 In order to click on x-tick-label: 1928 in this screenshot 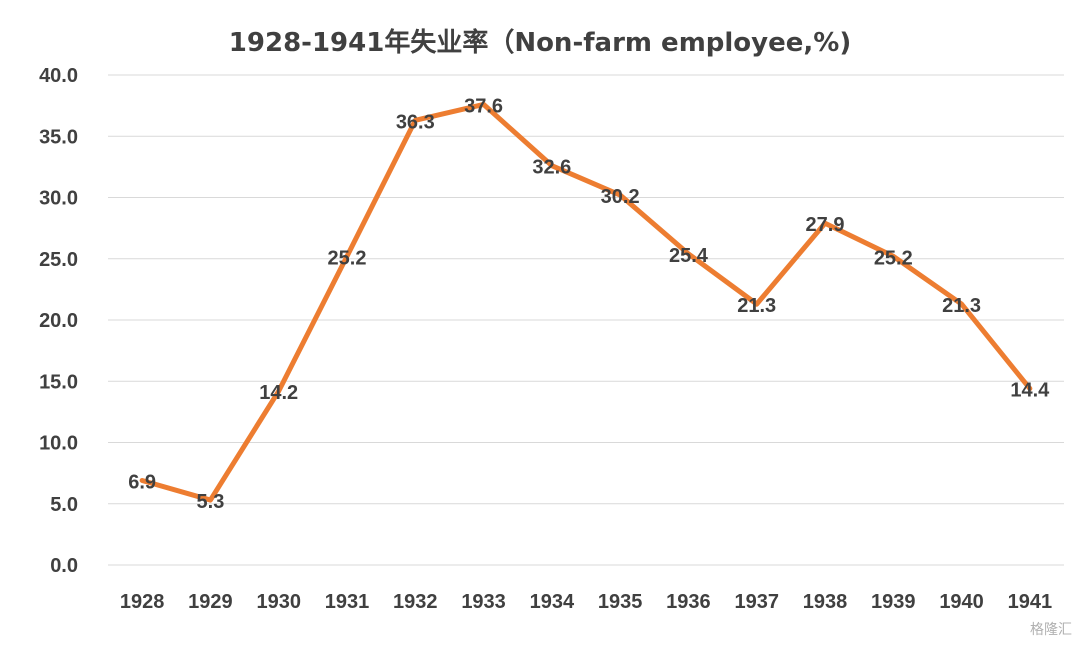, I will do `click(142, 602)`.